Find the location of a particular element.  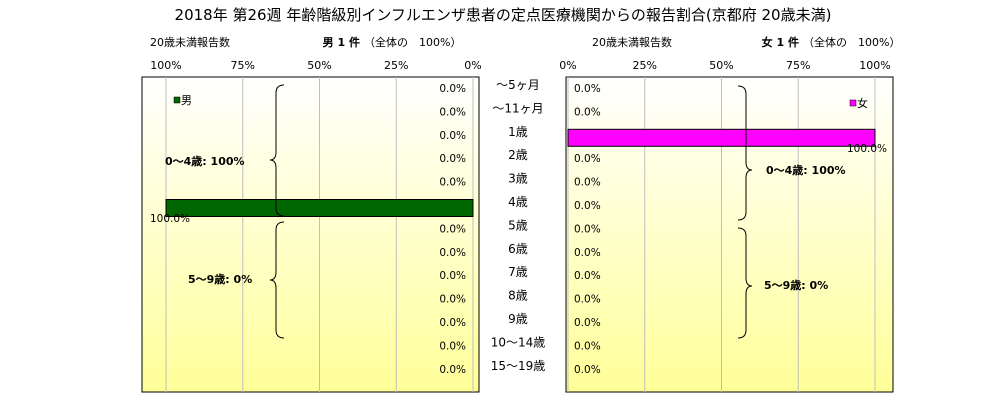

age-category-labels: ～5ヶ月 ～11ヶ月 1歳 2歳 3歳 4歳 5歳 6歳 7歳 8歳 9歳 10～14歳 15～19歳 is located at coordinates (518, 225).